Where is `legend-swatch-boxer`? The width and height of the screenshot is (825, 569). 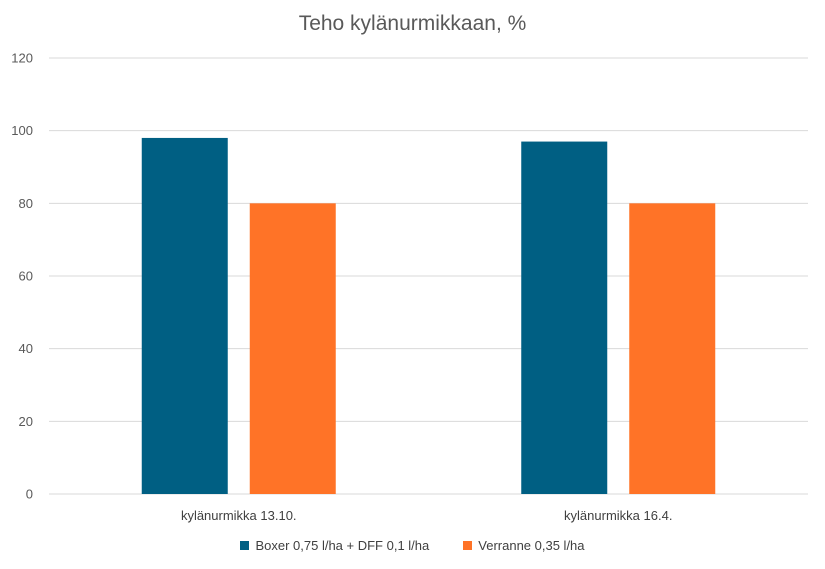 legend-swatch-boxer is located at coordinates (245, 545).